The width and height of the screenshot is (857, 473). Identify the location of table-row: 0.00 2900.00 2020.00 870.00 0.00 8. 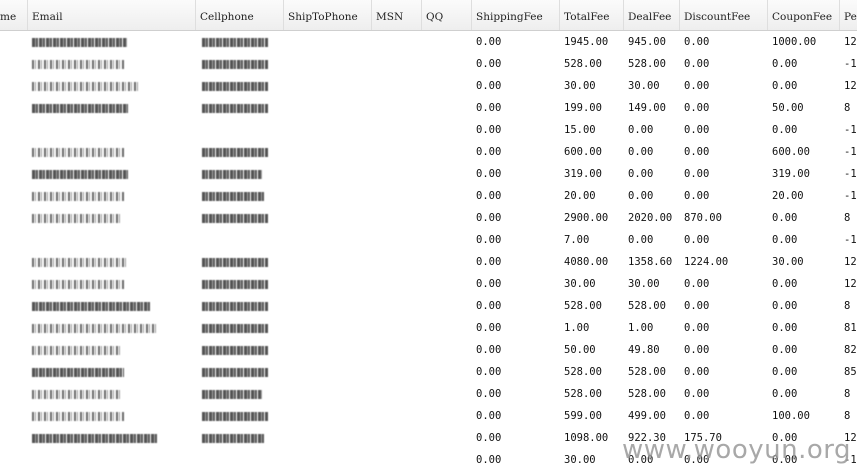
(428, 218).